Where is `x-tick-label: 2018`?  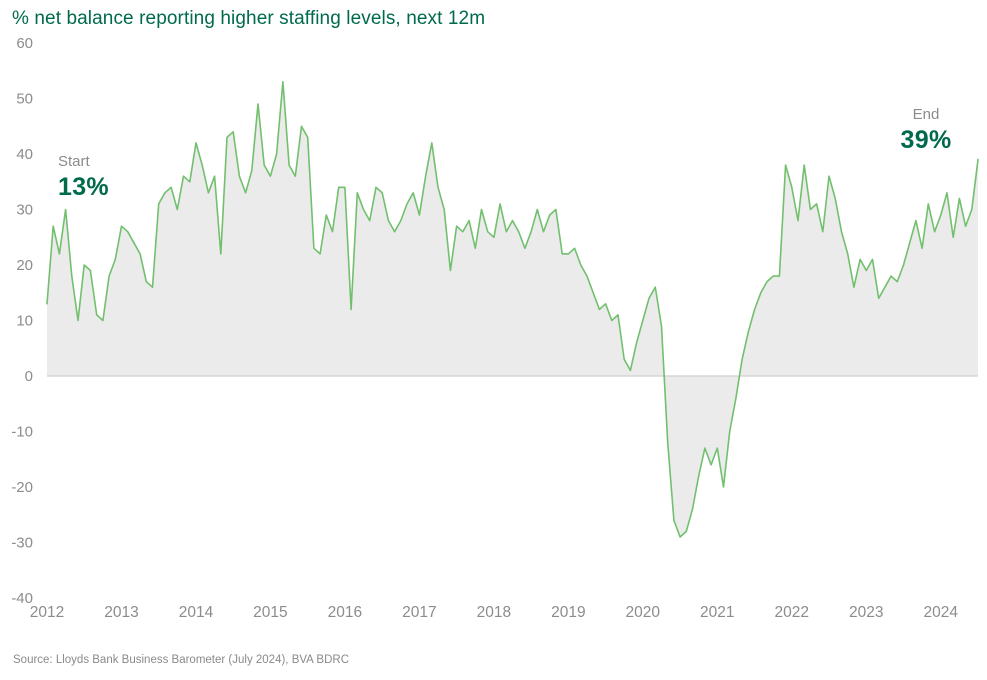
x-tick-label: 2018 is located at coordinates (494, 612).